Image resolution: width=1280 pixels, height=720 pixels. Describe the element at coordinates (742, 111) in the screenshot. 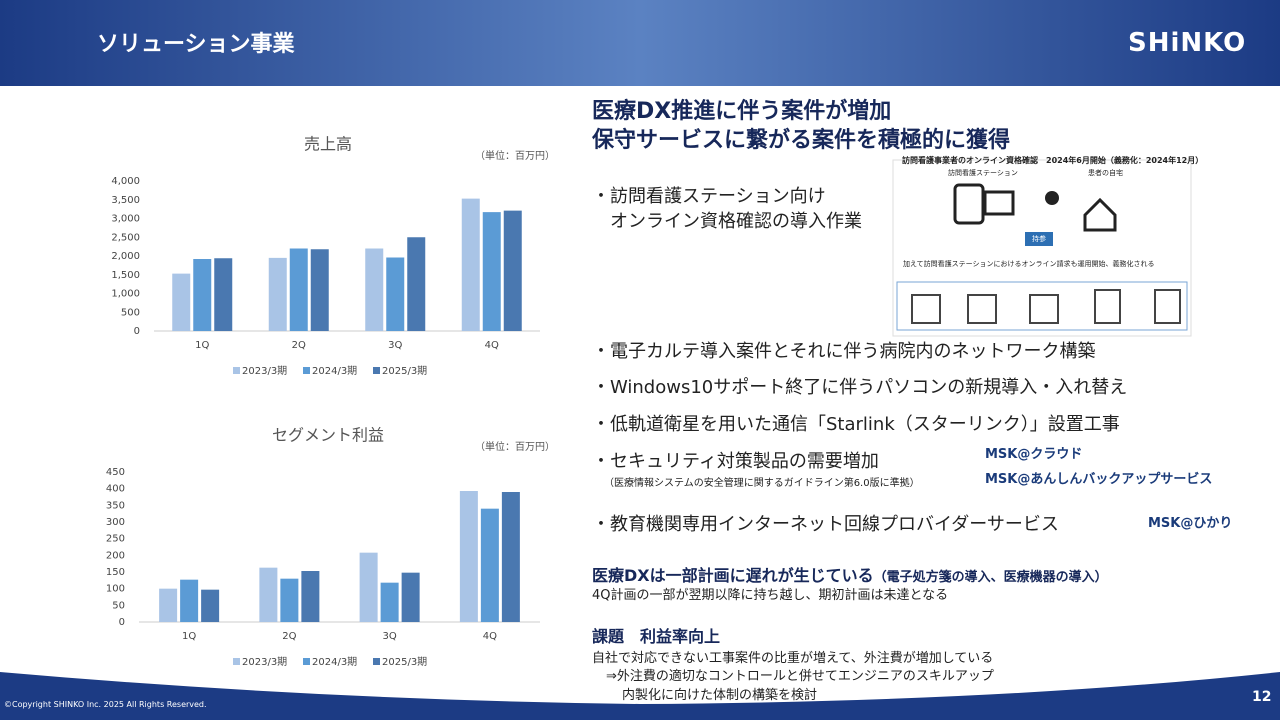

I see `headline: 医療DX推進に伴う案件が増加` at that location.